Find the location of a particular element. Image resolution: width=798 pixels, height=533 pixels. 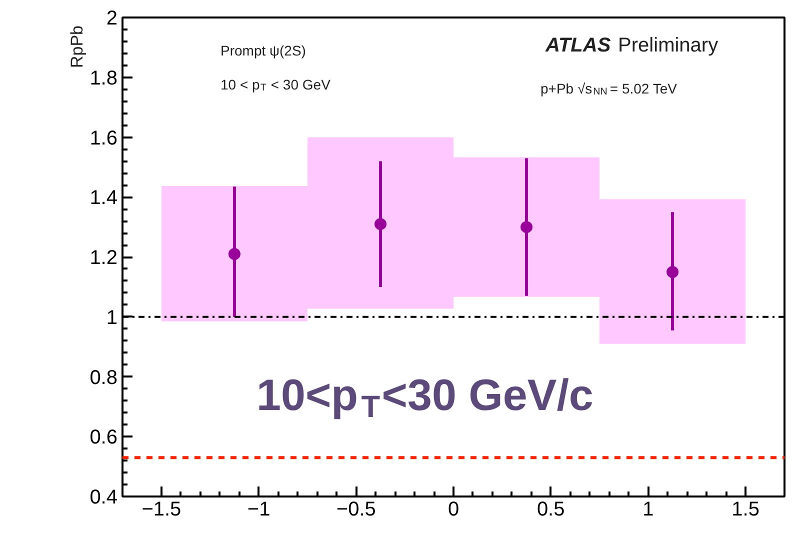

y-tick-label: 1.6 is located at coordinates (104, 138).